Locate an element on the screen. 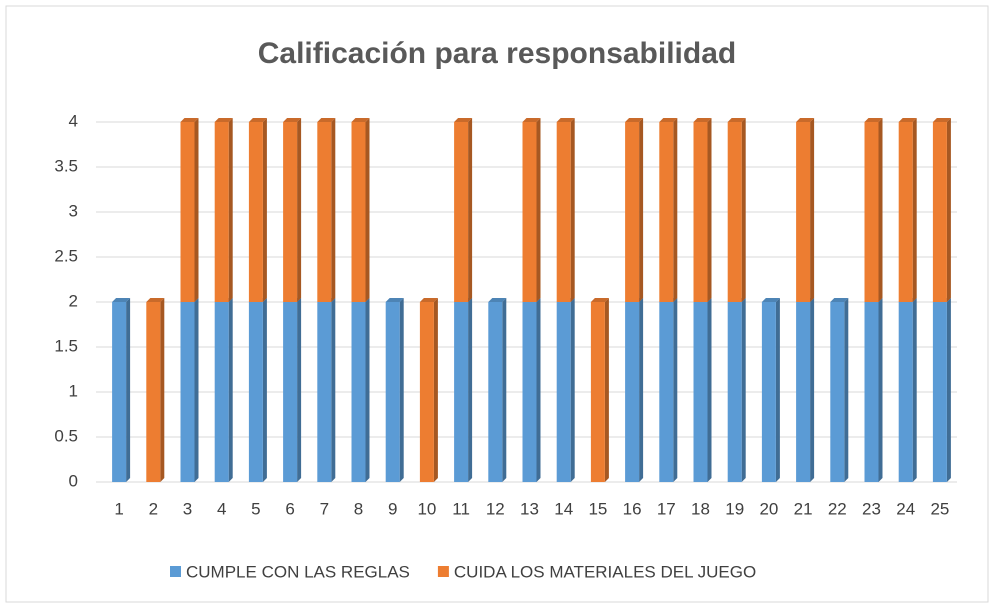  y-tick-label: 2.5 is located at coordinates (66, 255).